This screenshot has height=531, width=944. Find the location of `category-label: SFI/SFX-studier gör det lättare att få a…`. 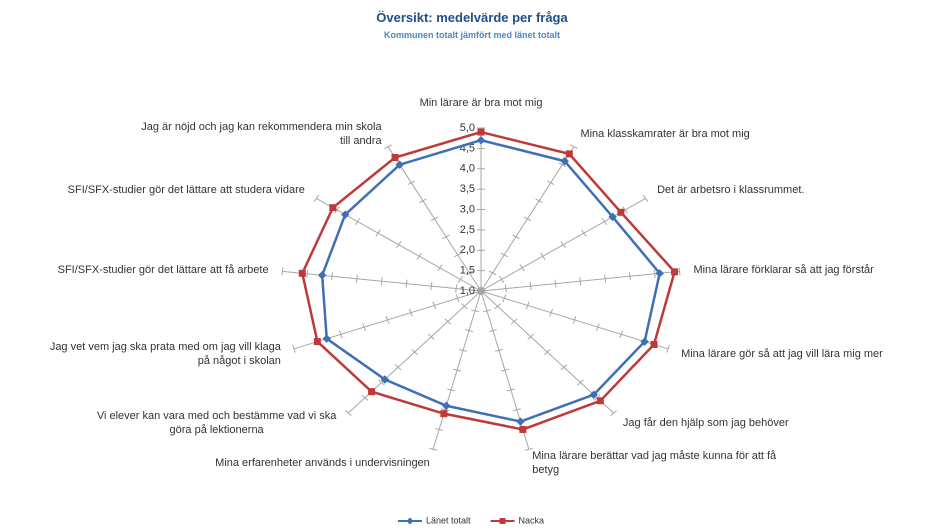

category-label: SFI/SFX-studier gör det lättare att få a… is located at coordinates (163, 269).